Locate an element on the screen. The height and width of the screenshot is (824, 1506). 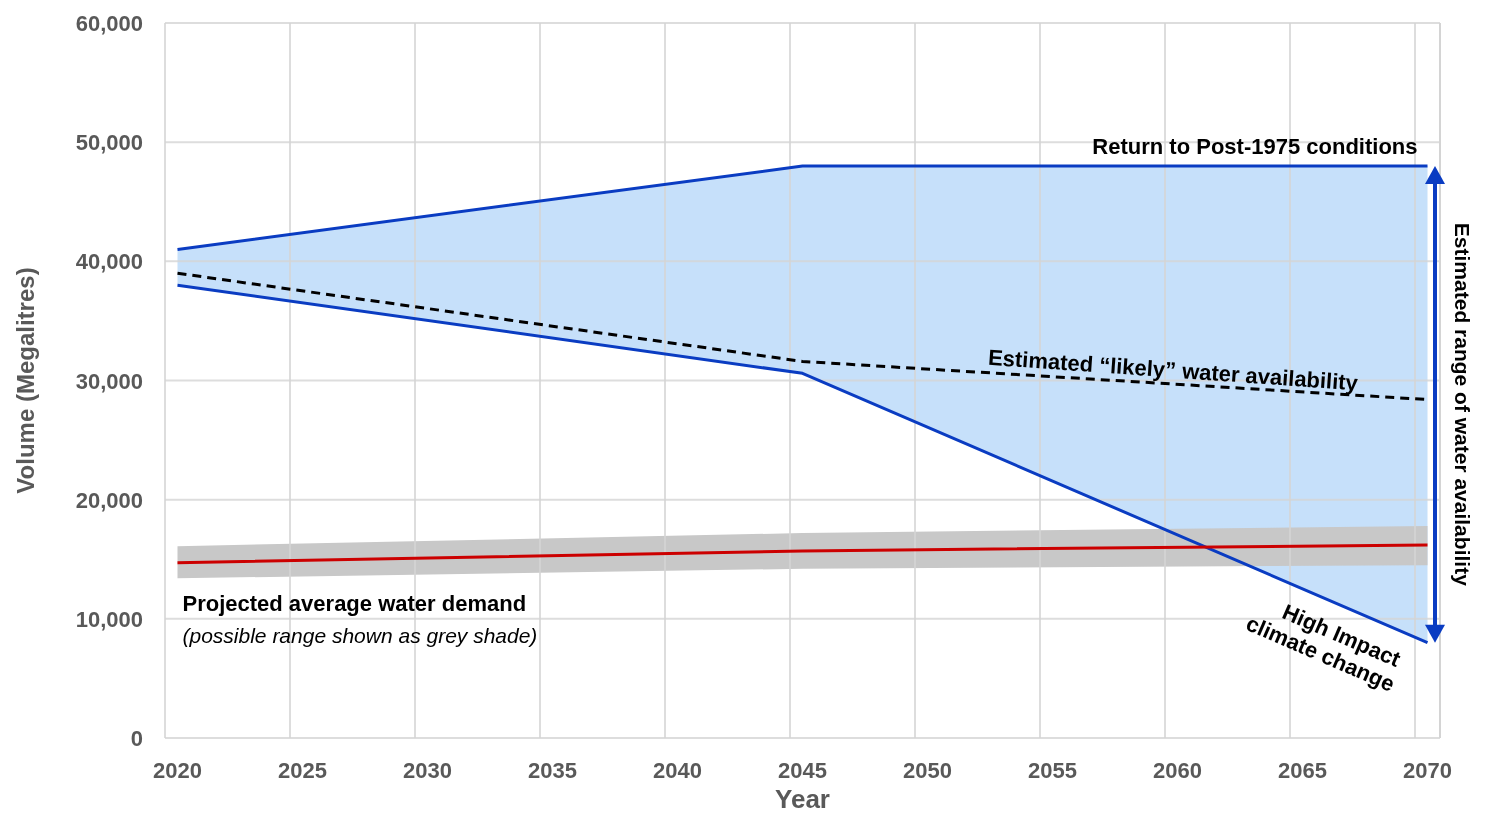
x-tick-label: 2045 is located at coordinates (802, 770).